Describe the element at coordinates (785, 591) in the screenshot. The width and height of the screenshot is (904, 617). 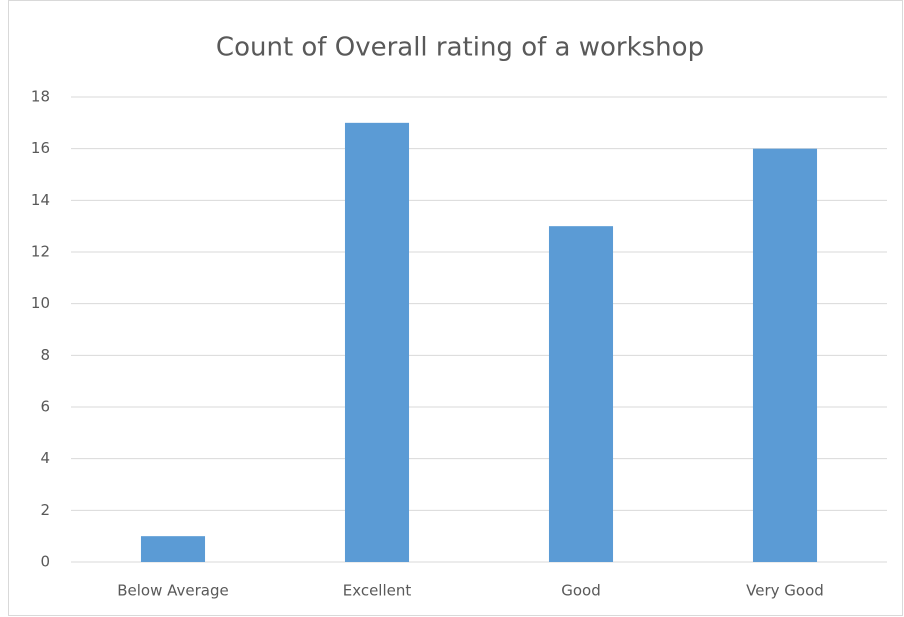
I see `x-tick-label: Very Good` at that location.